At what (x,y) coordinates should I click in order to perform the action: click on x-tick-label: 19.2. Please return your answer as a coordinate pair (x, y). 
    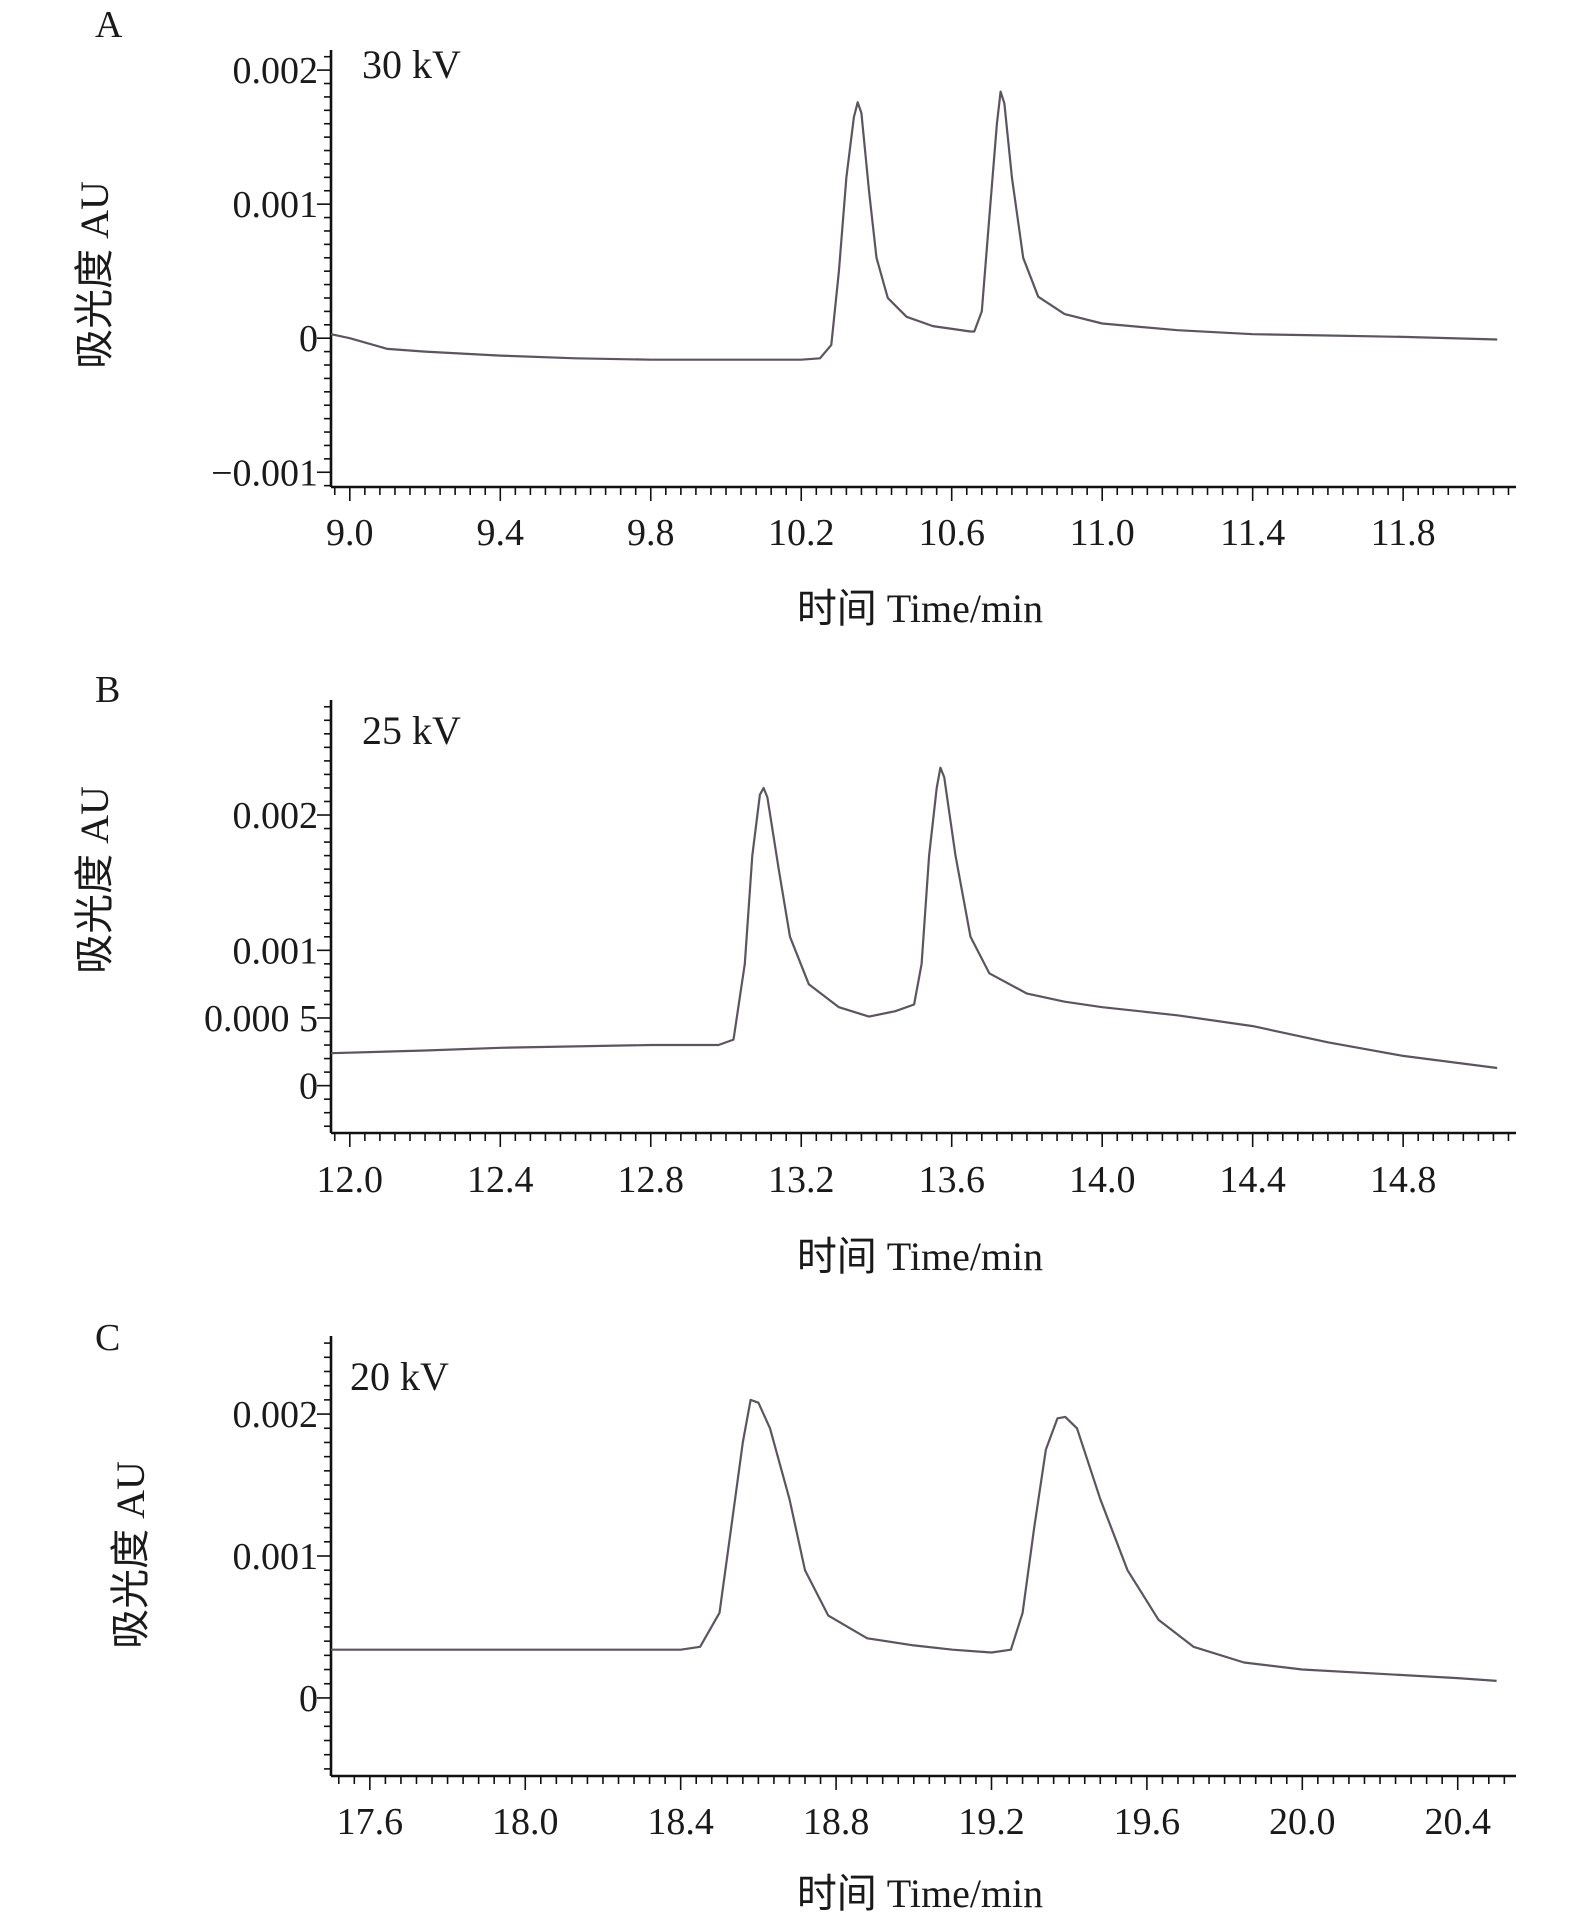
    Looking at the image, I should click on (991, 1822).